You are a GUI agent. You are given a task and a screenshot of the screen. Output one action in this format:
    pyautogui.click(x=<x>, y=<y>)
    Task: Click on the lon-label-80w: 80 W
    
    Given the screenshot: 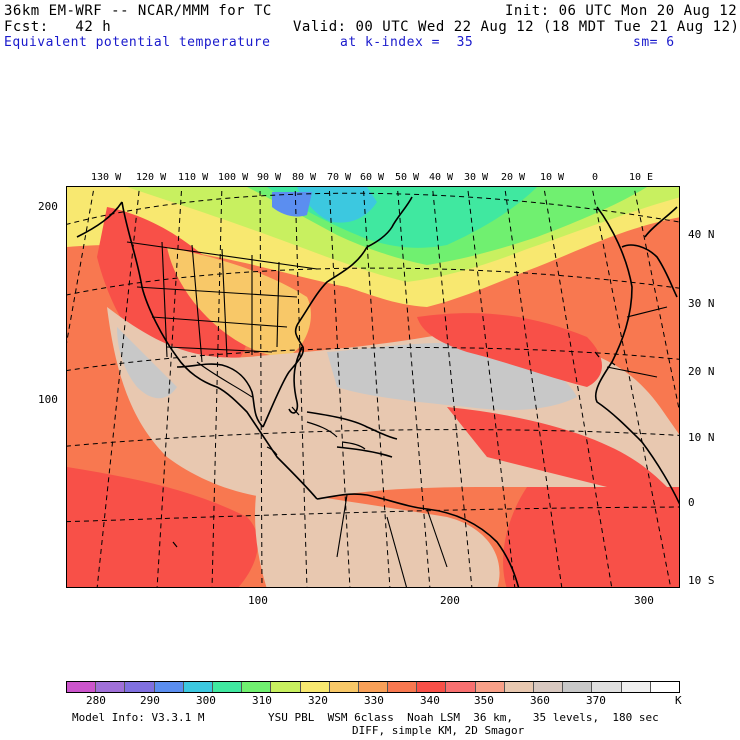 What is the action you would take?
    pyautogui.click(x=304, y=177)
    